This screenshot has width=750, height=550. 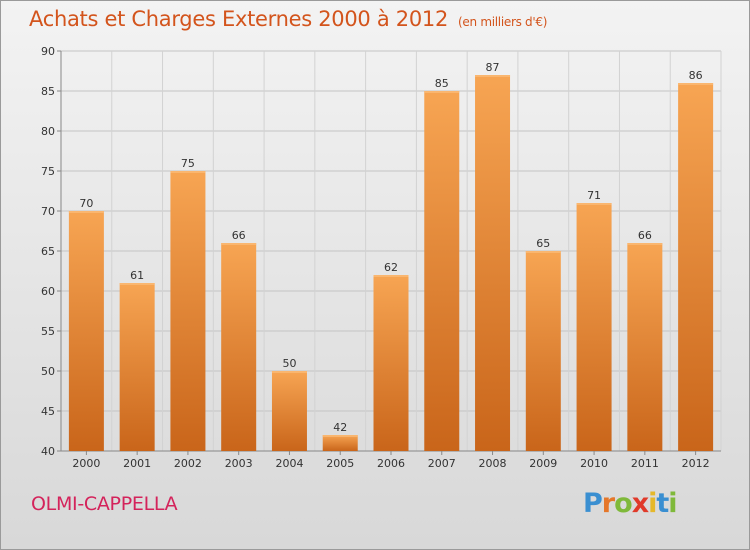 What do you see at coordinates (543, 463) in the screenshot?
I see `x-tick-label: 2009` at bounding box center [543, 463].